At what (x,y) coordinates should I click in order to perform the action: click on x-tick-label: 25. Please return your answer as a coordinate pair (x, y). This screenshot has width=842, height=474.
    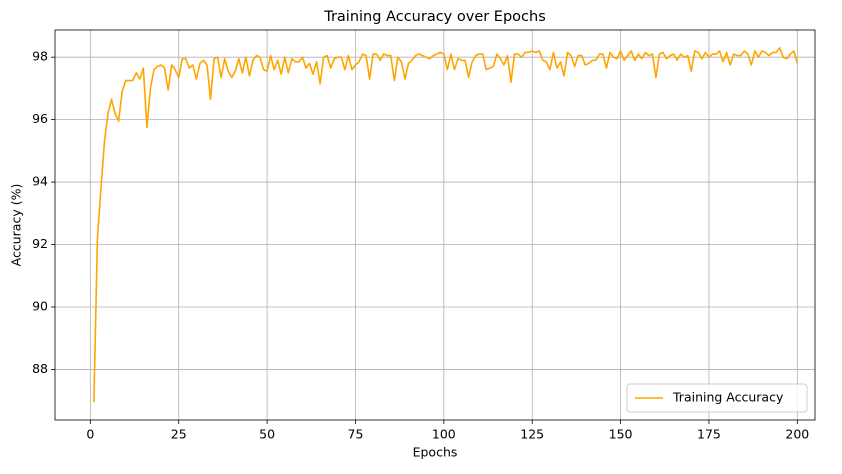
    Looking at the image, I should click on (179, 434).